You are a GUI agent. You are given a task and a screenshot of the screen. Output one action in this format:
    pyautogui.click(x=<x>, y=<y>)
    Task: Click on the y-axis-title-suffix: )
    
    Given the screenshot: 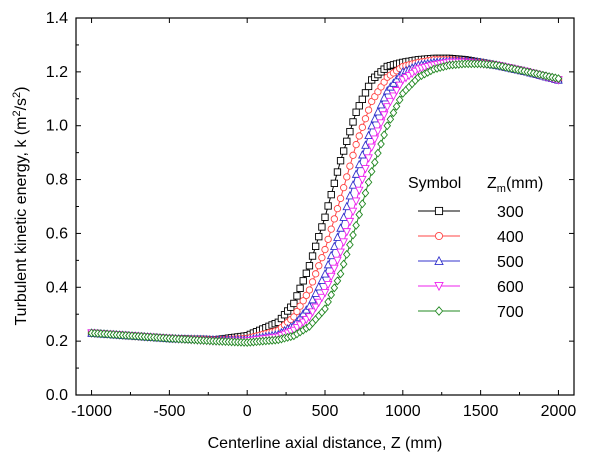 What is the action you would take?
    pyautogui.click(x=21, y=89)
    